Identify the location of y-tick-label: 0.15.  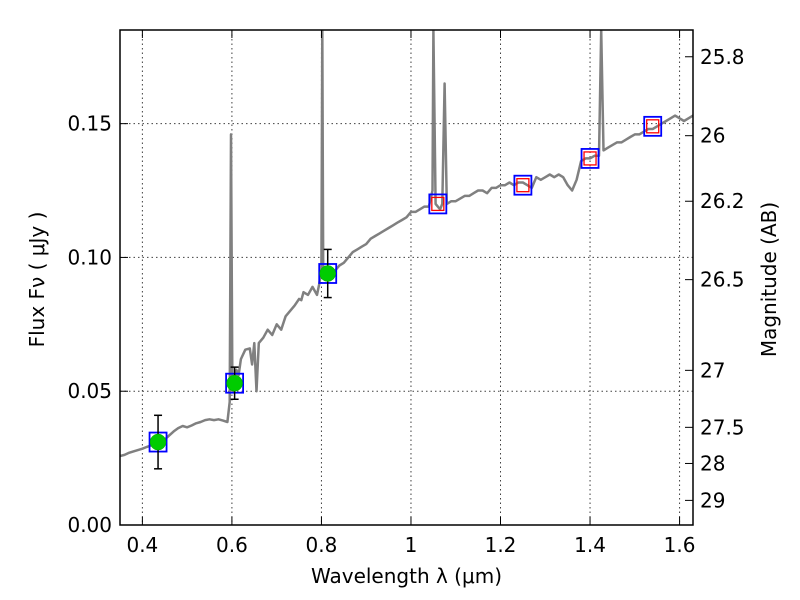
(89, 124).